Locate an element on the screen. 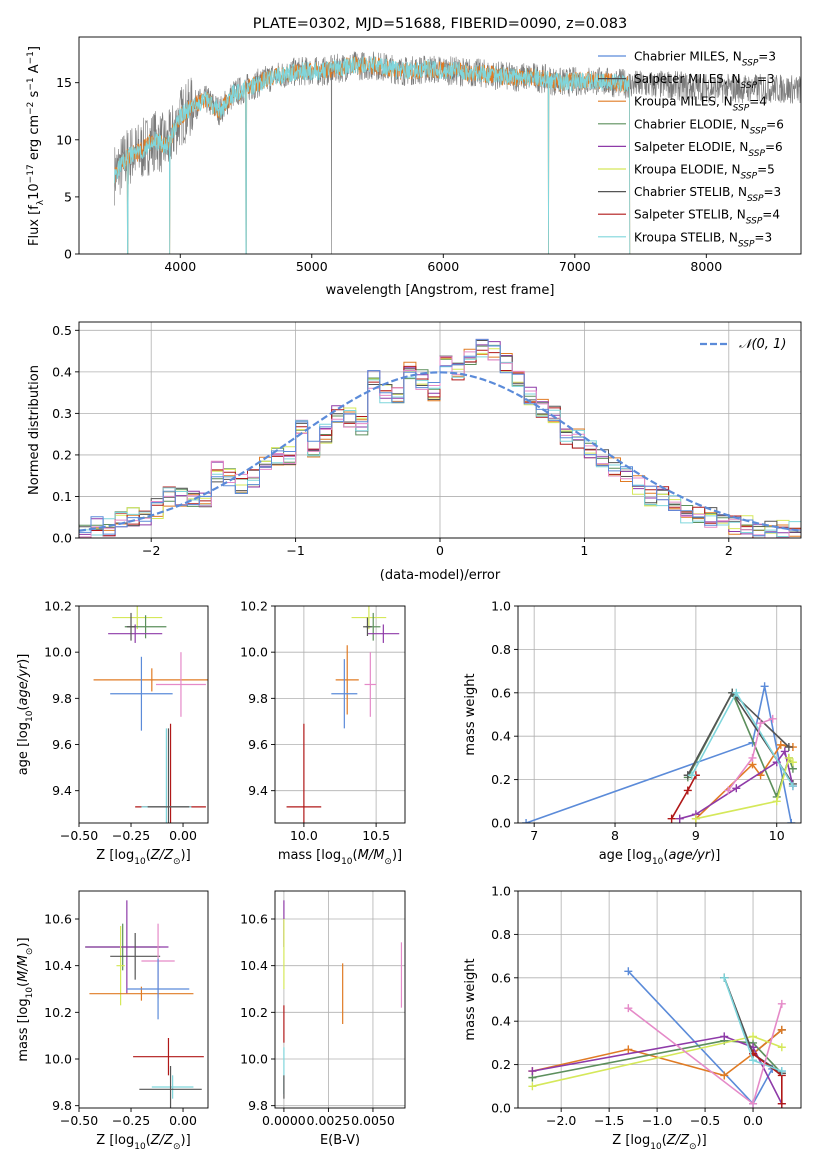 The image size is (819, 1170). y-tick-label: 0.4 is located at coordinates (62, 371).